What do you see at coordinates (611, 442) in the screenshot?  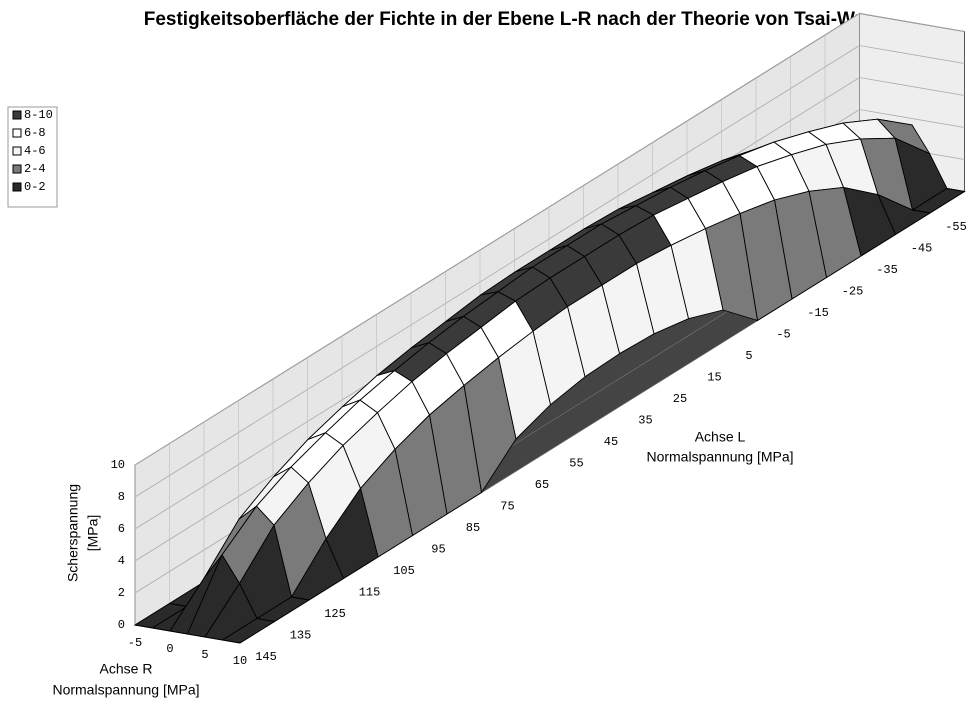 I see `x-tick-label: 45` at bounding box center [611, 442].